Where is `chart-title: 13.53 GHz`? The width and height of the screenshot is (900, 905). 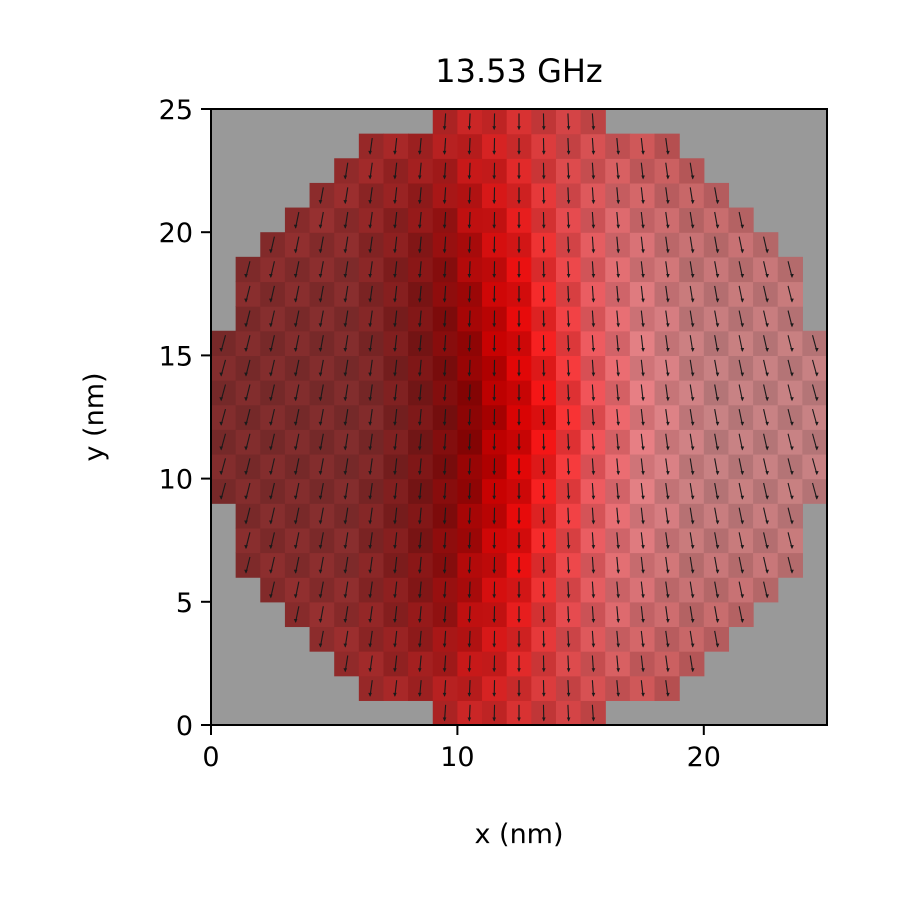 chart-title: 13.53 GHz is located at coordinates (518, 71).